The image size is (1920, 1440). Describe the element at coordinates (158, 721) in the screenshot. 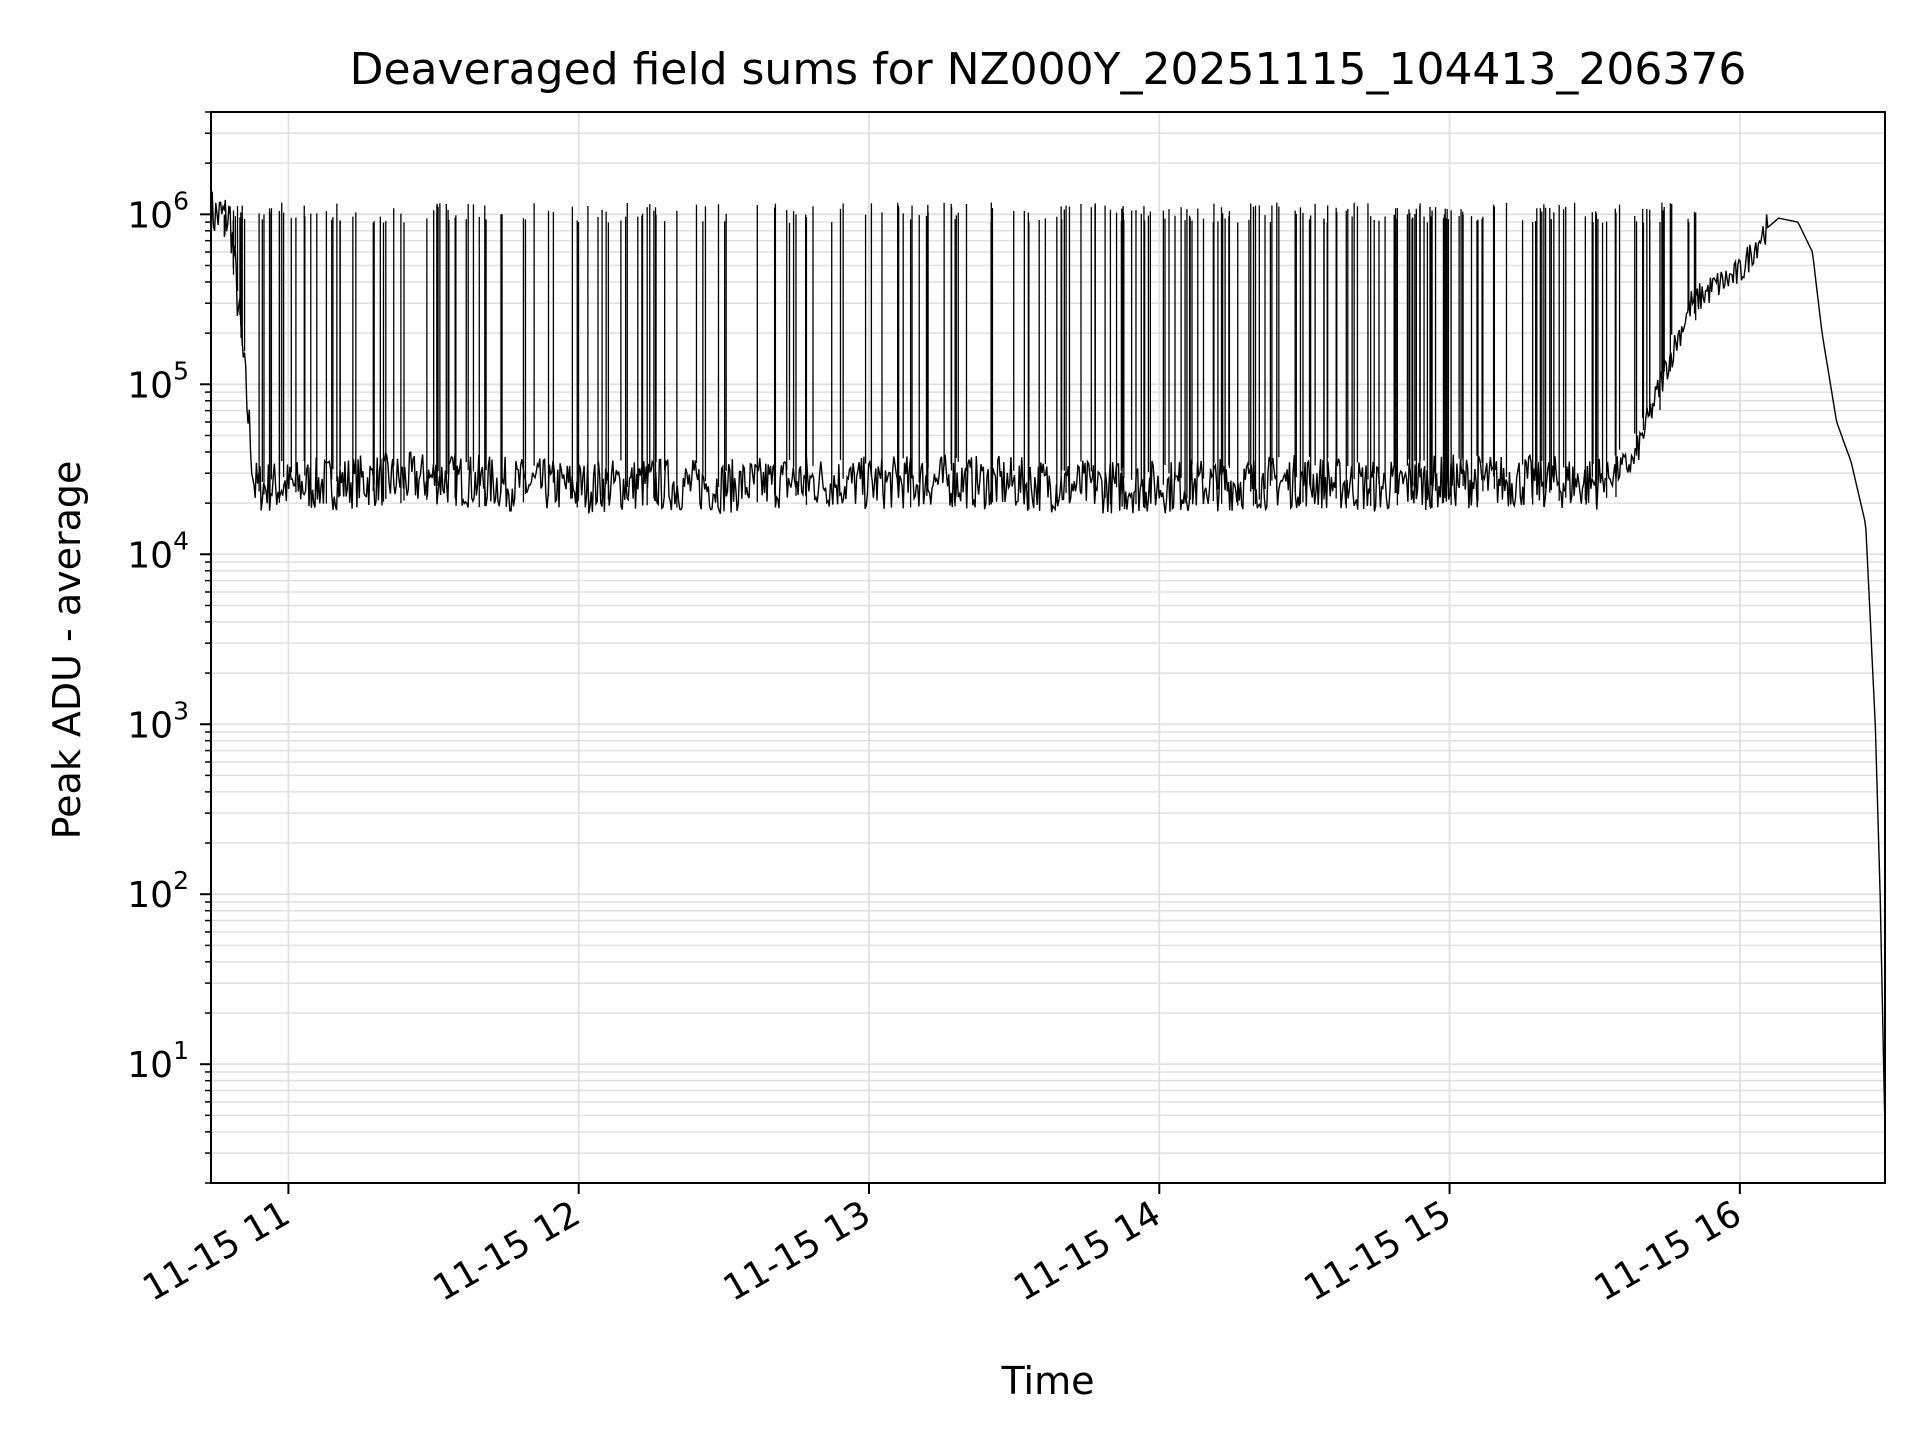

I see `y-tick-label: 10³` at that location.